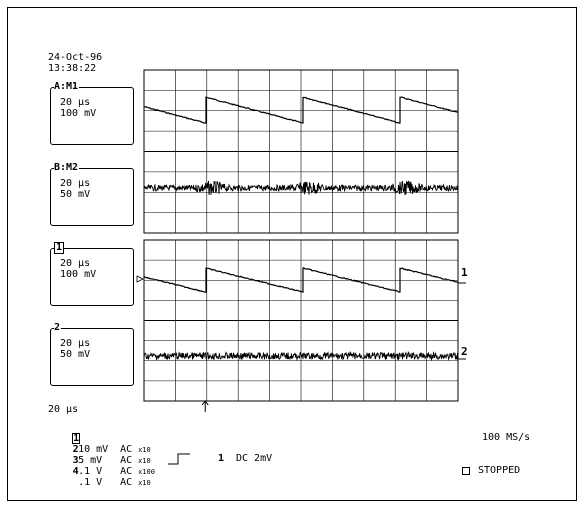  What do you see at coordinates (92, 357) in the screenshot?
I see `channel-2-box` at bounding box center [92, 357].